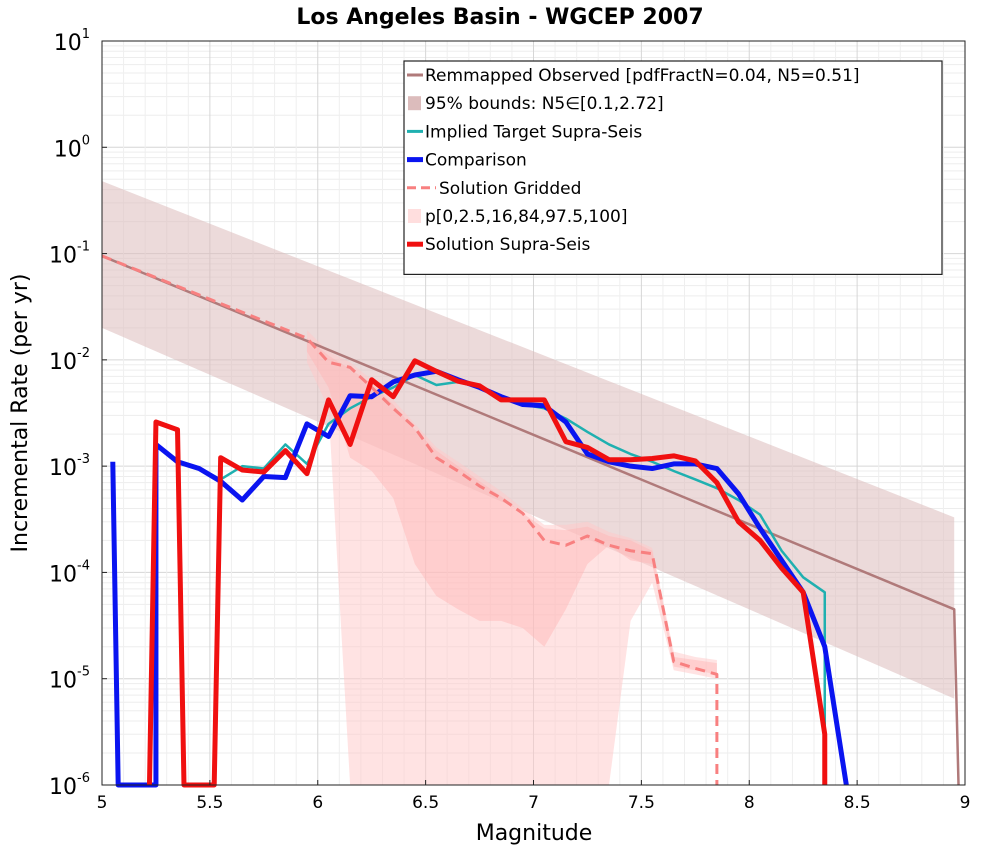 The height and width of the screenshot is (850, 1000). I want to click on y-axis-label: Incremental Rate (per yr), so click(20, 413).